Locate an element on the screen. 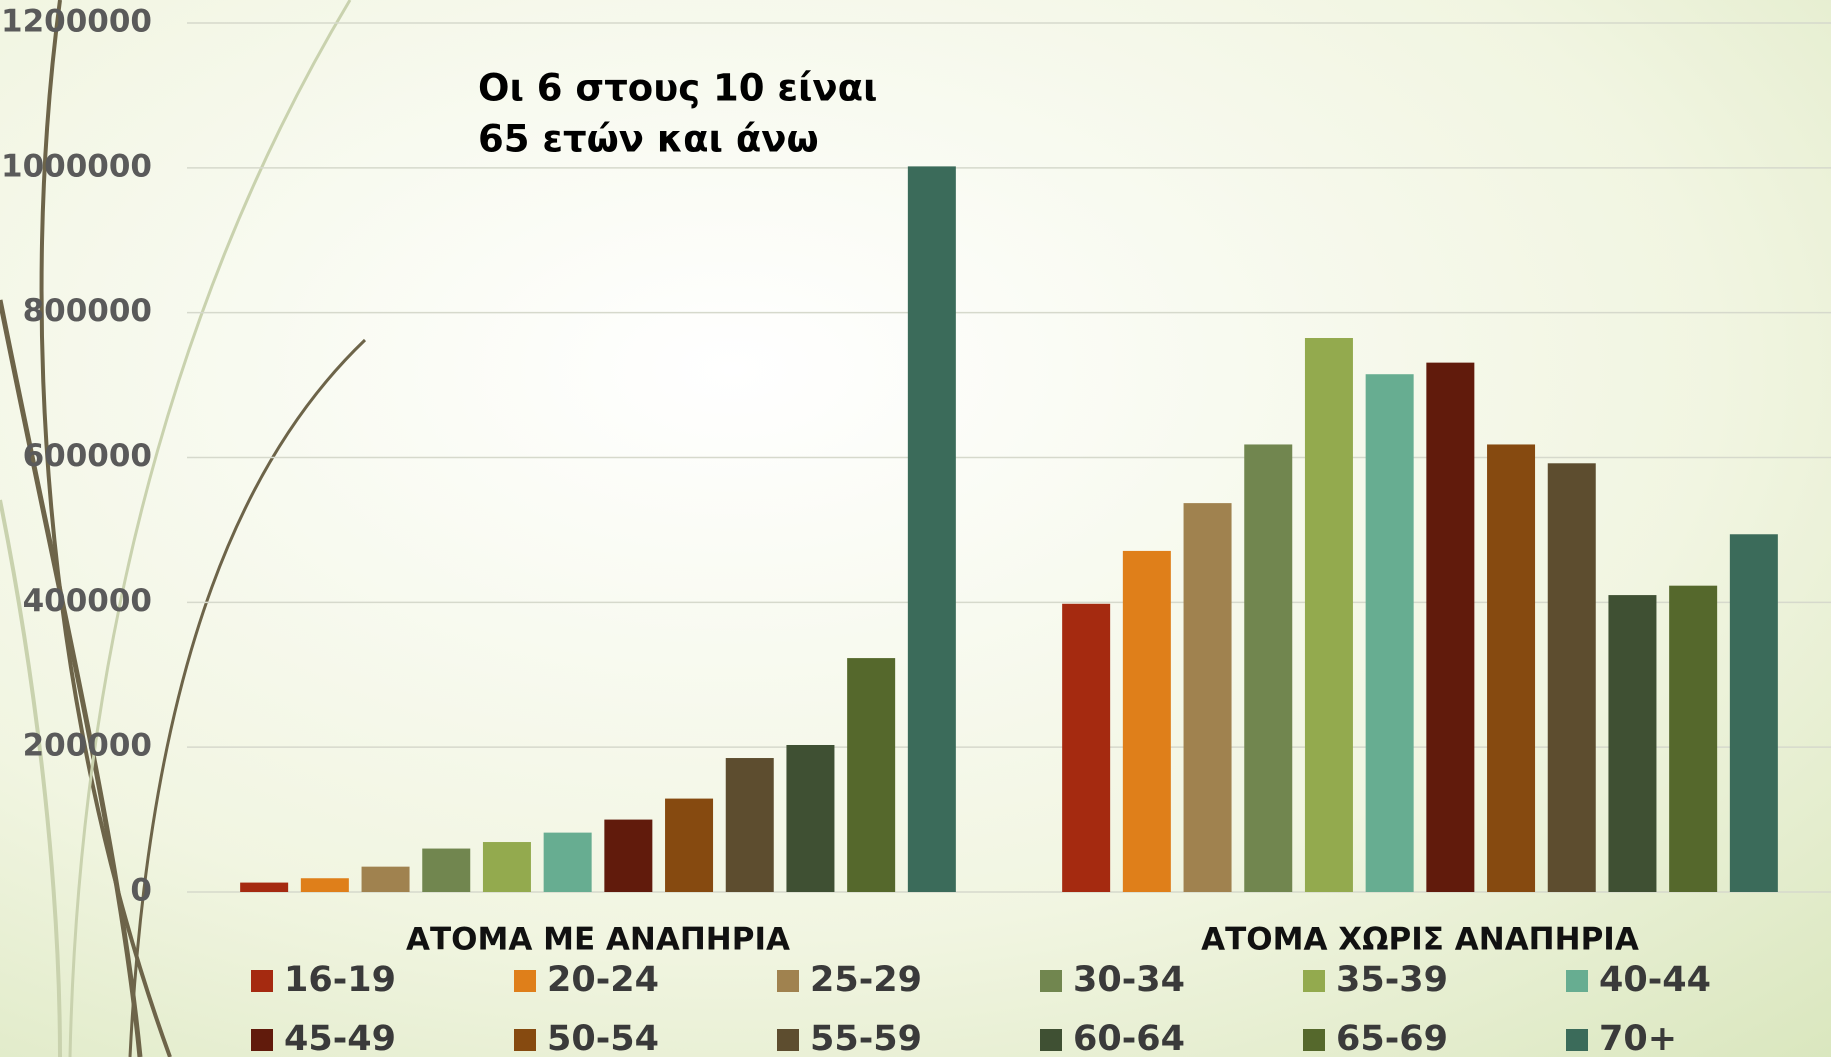  y-tick-label: 200000 is located at coordinates (87, 746).